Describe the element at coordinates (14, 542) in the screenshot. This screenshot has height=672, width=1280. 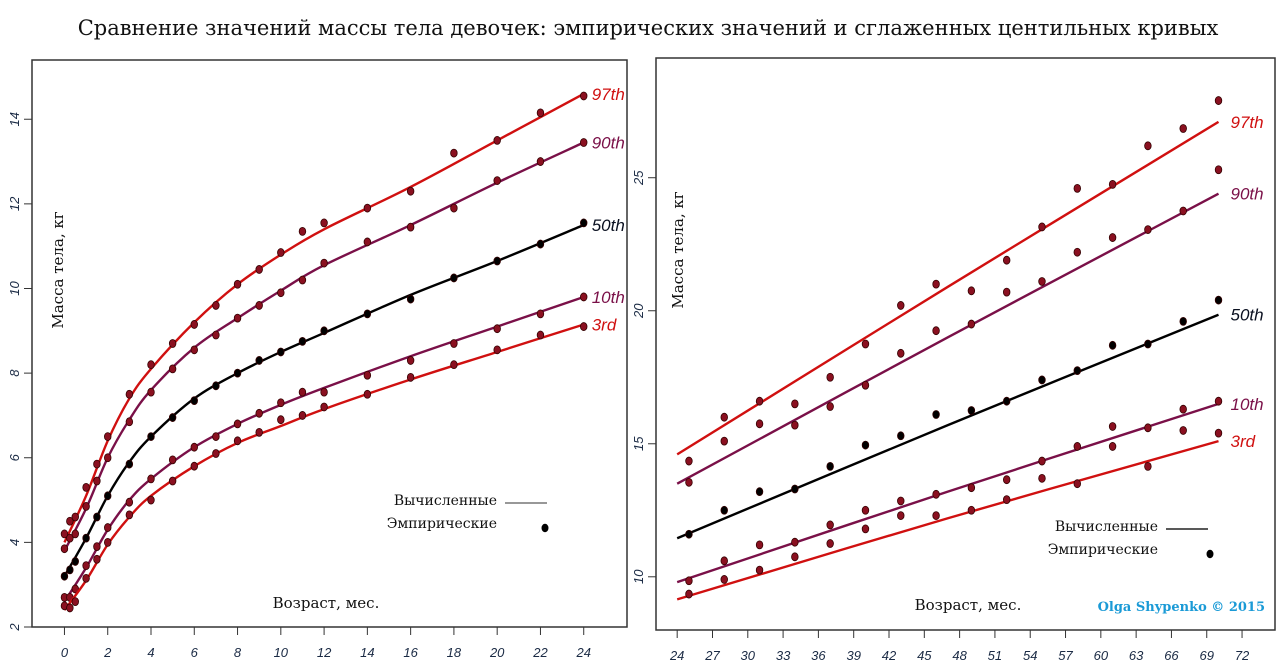
I see `y-tick-label: 4` at that location.